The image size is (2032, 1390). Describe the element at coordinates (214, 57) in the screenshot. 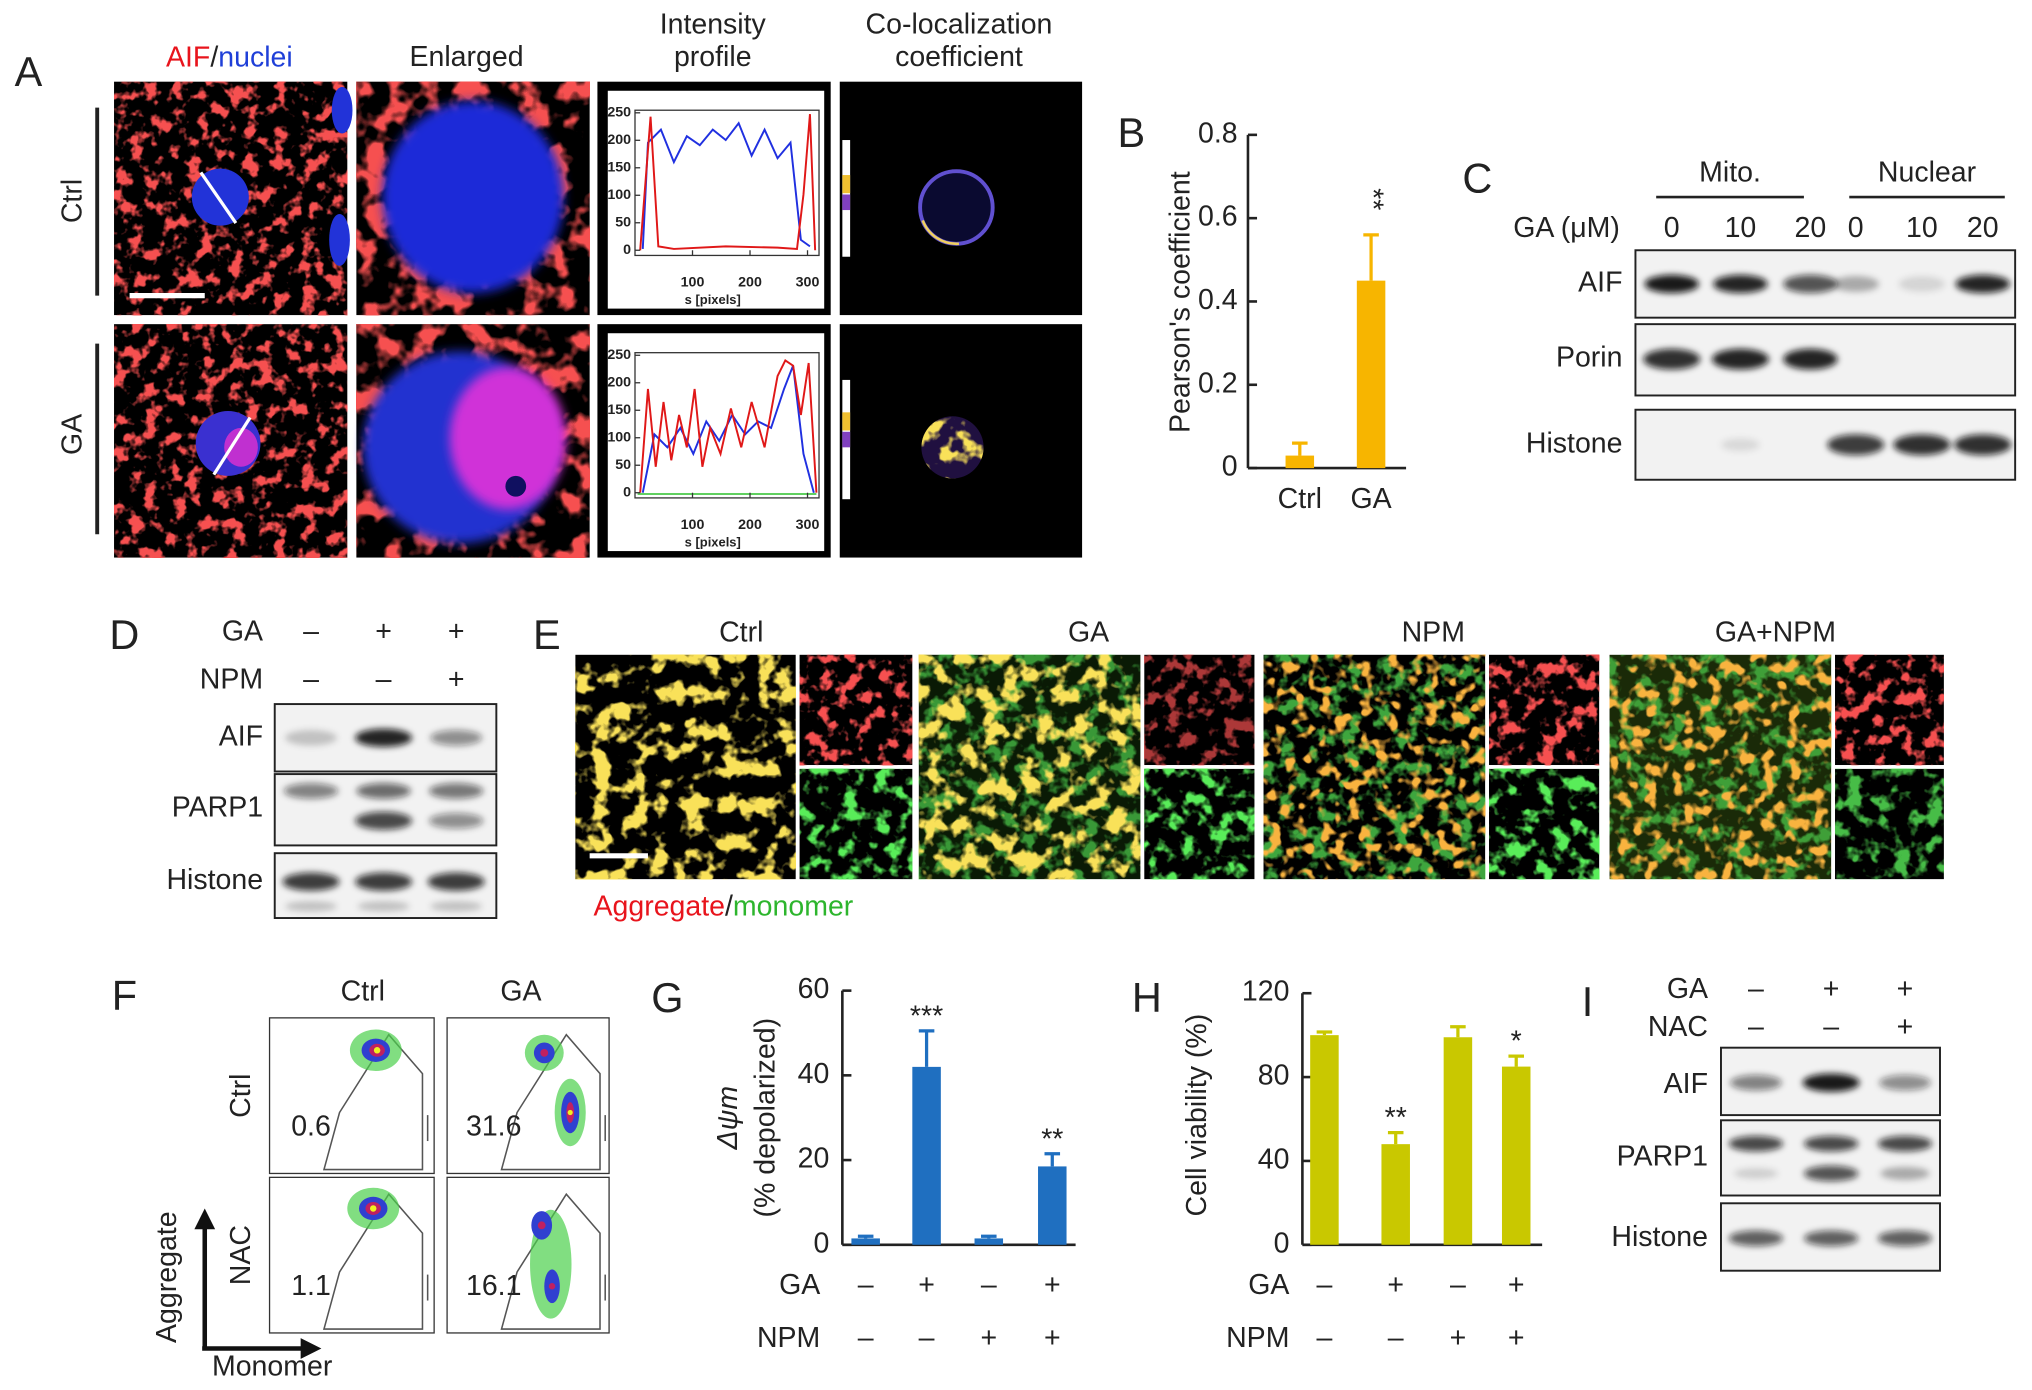

I see `column-title-part: /` at that location.